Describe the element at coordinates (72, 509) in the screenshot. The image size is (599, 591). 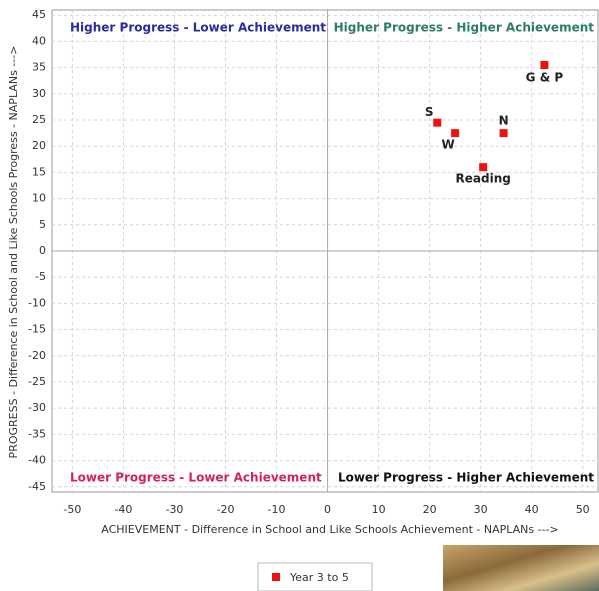
I see `x-tick-label: -50` at that location.